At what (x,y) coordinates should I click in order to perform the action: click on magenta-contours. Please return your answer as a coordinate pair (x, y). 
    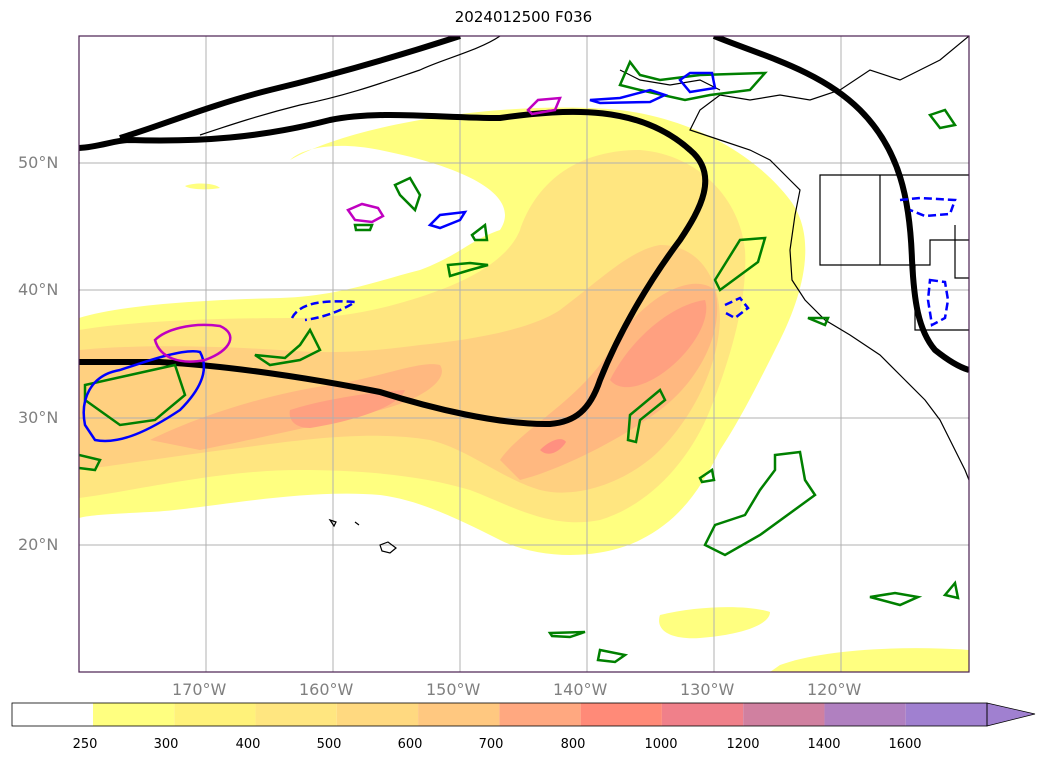
    Looking at the image, I should click on (357, 229).